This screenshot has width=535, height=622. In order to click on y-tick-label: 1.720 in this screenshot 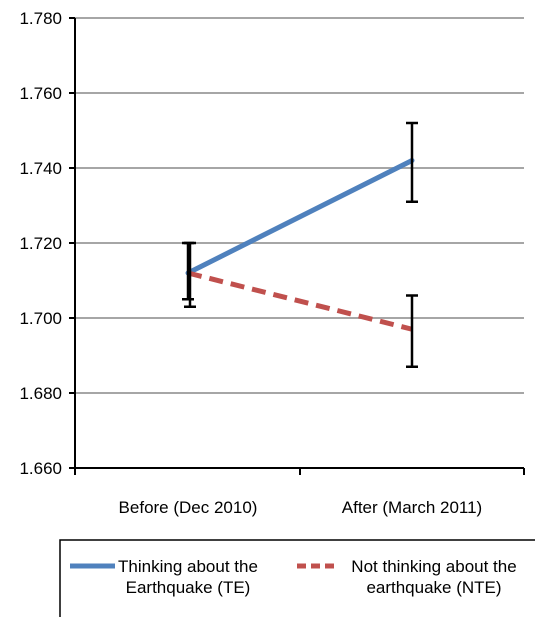, I will do `click(40, 243)`.